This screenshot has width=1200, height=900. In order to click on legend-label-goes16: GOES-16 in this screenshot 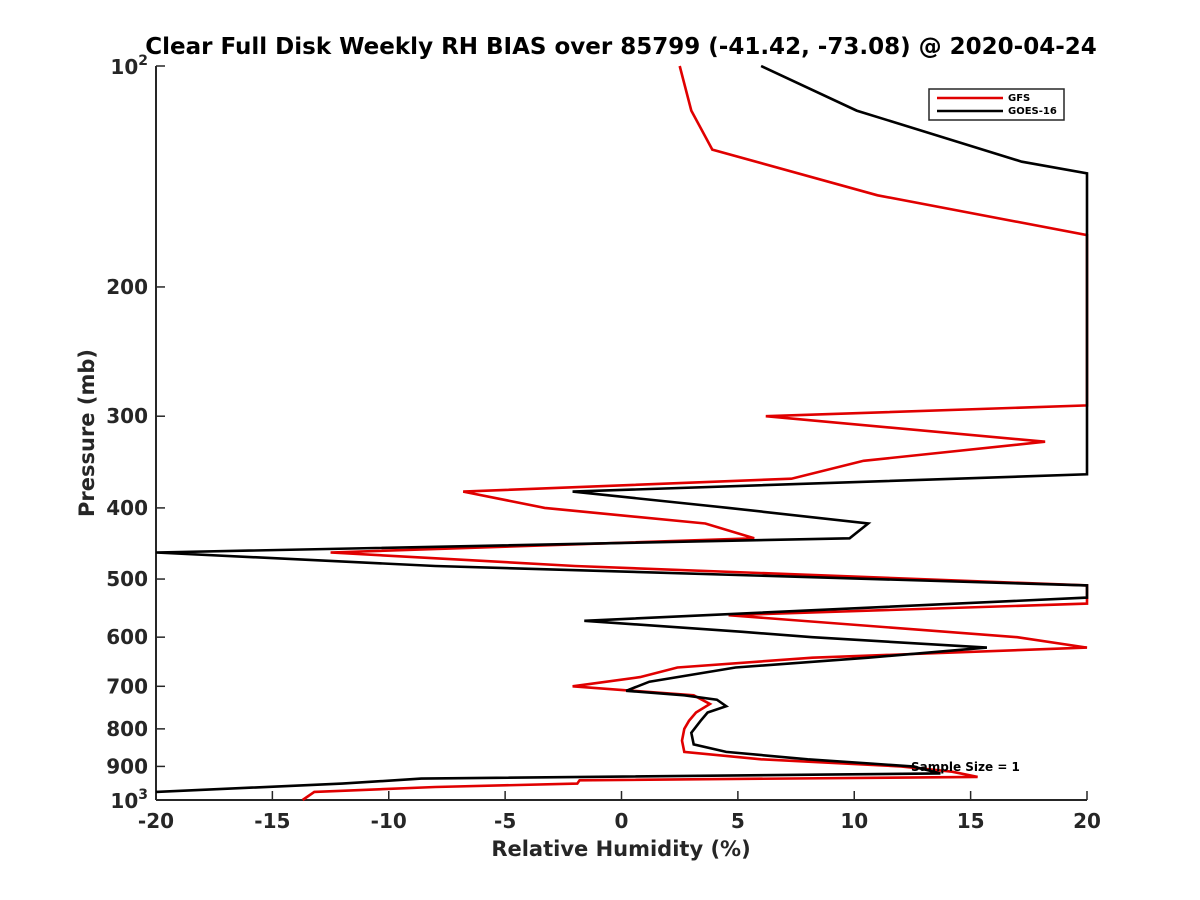, I will do `click(1032, 111)`.